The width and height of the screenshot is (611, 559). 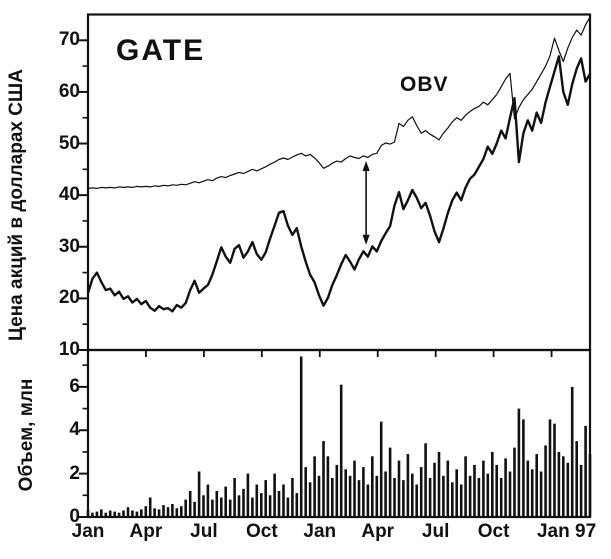 I want to click on volume-y-tick-label: 2, so click(x=74, y=473).